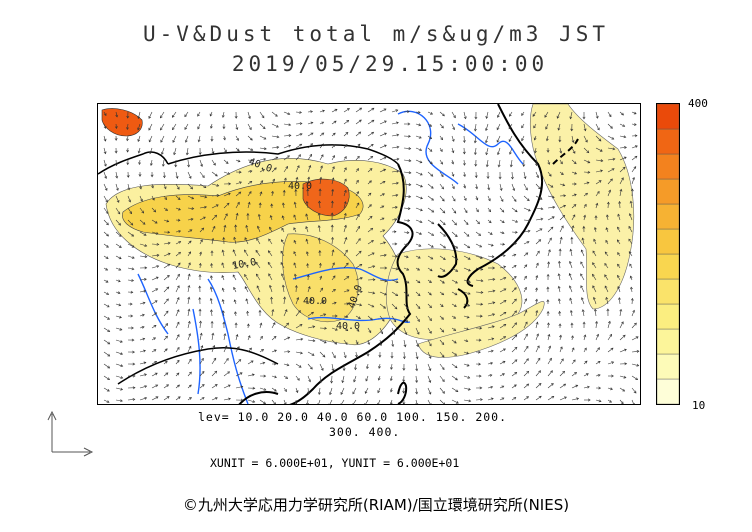 The width and height of the screenshot is (752, 532). I want to click on colorbar-swatches, so click(668, 254).